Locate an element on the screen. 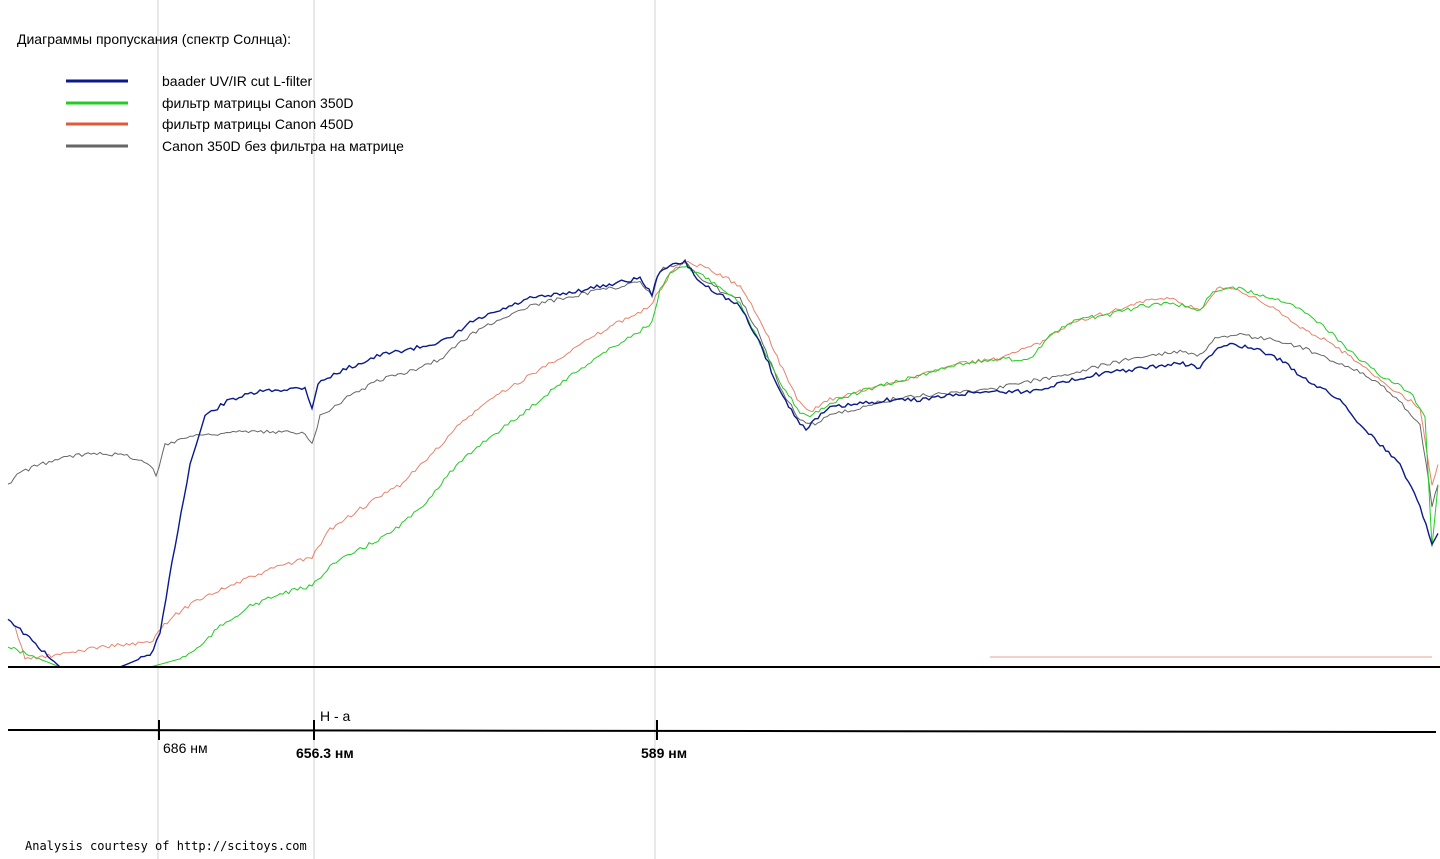 The image size is (1440, 859). wavelength-axis is located at coordinates (722, 731).